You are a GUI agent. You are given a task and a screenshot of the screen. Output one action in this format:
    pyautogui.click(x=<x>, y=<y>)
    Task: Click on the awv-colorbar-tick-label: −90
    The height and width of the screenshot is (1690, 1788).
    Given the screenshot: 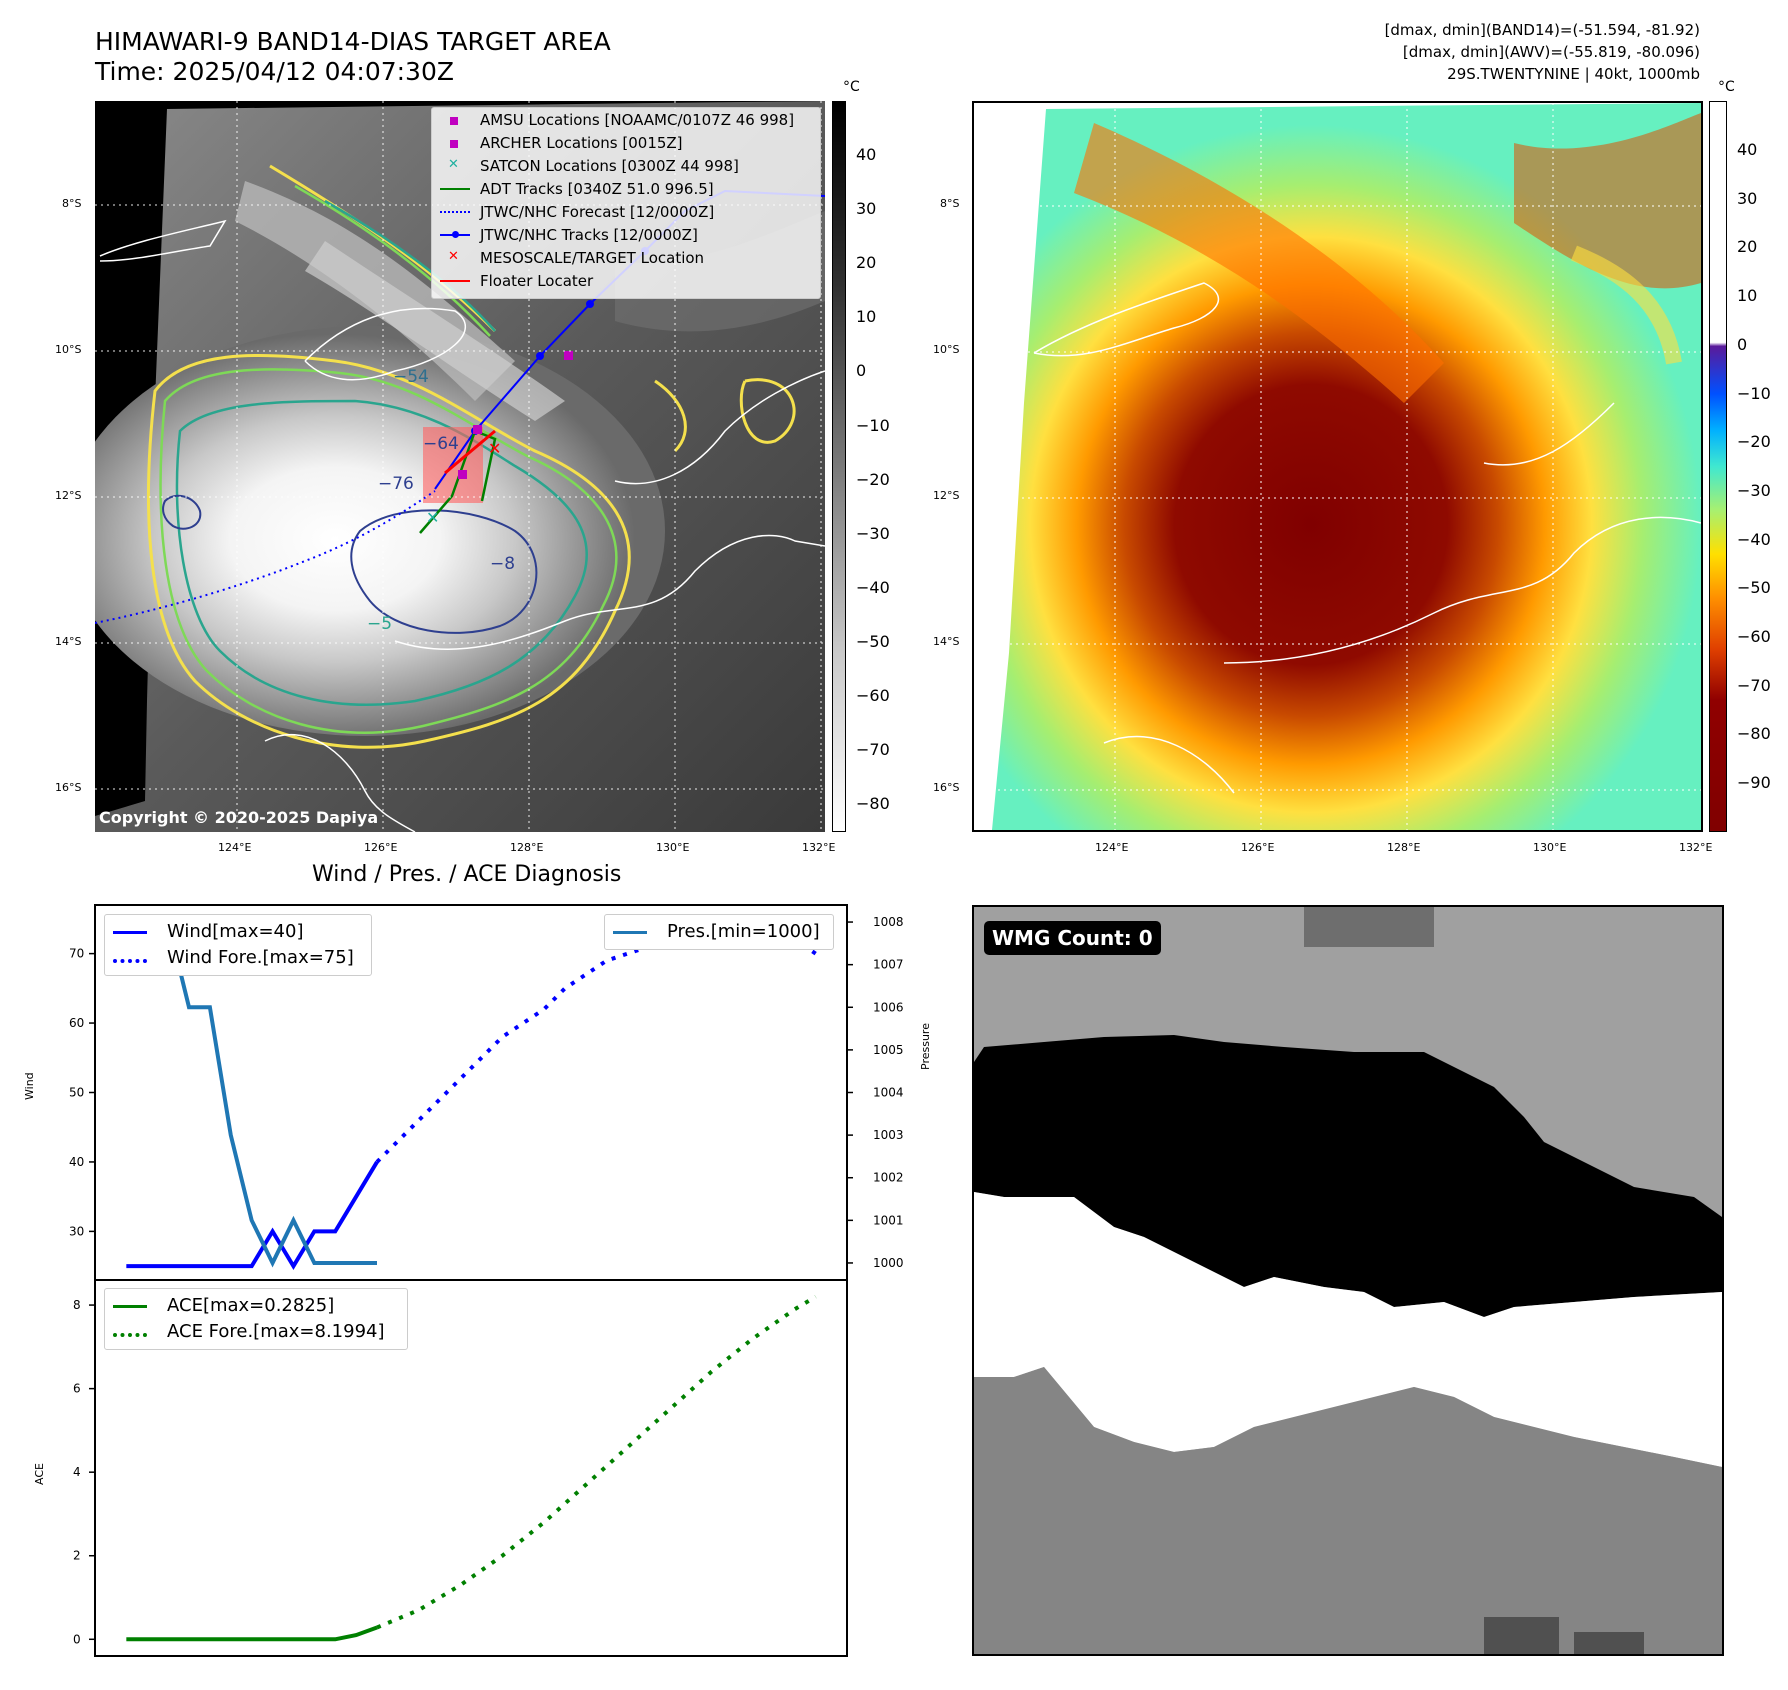 What is the action you would take?
    pyautogui.click(x=1754, y=783)
    